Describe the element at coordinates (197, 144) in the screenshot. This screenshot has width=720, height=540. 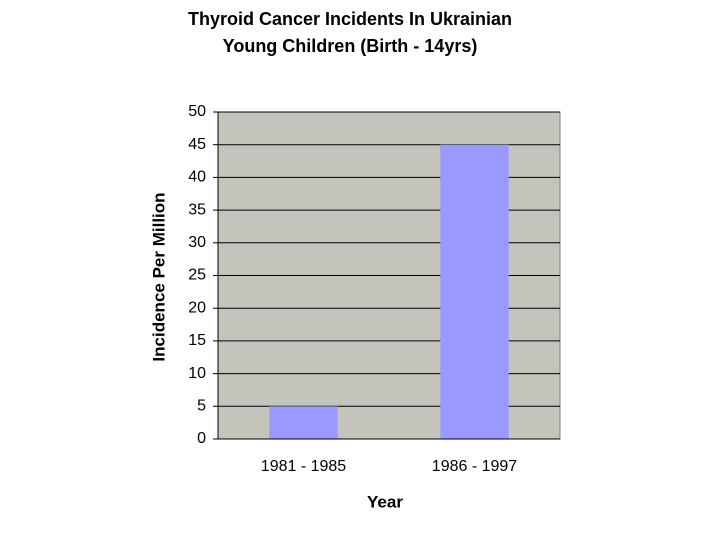
I see `y-tick-label: 45` at that location.